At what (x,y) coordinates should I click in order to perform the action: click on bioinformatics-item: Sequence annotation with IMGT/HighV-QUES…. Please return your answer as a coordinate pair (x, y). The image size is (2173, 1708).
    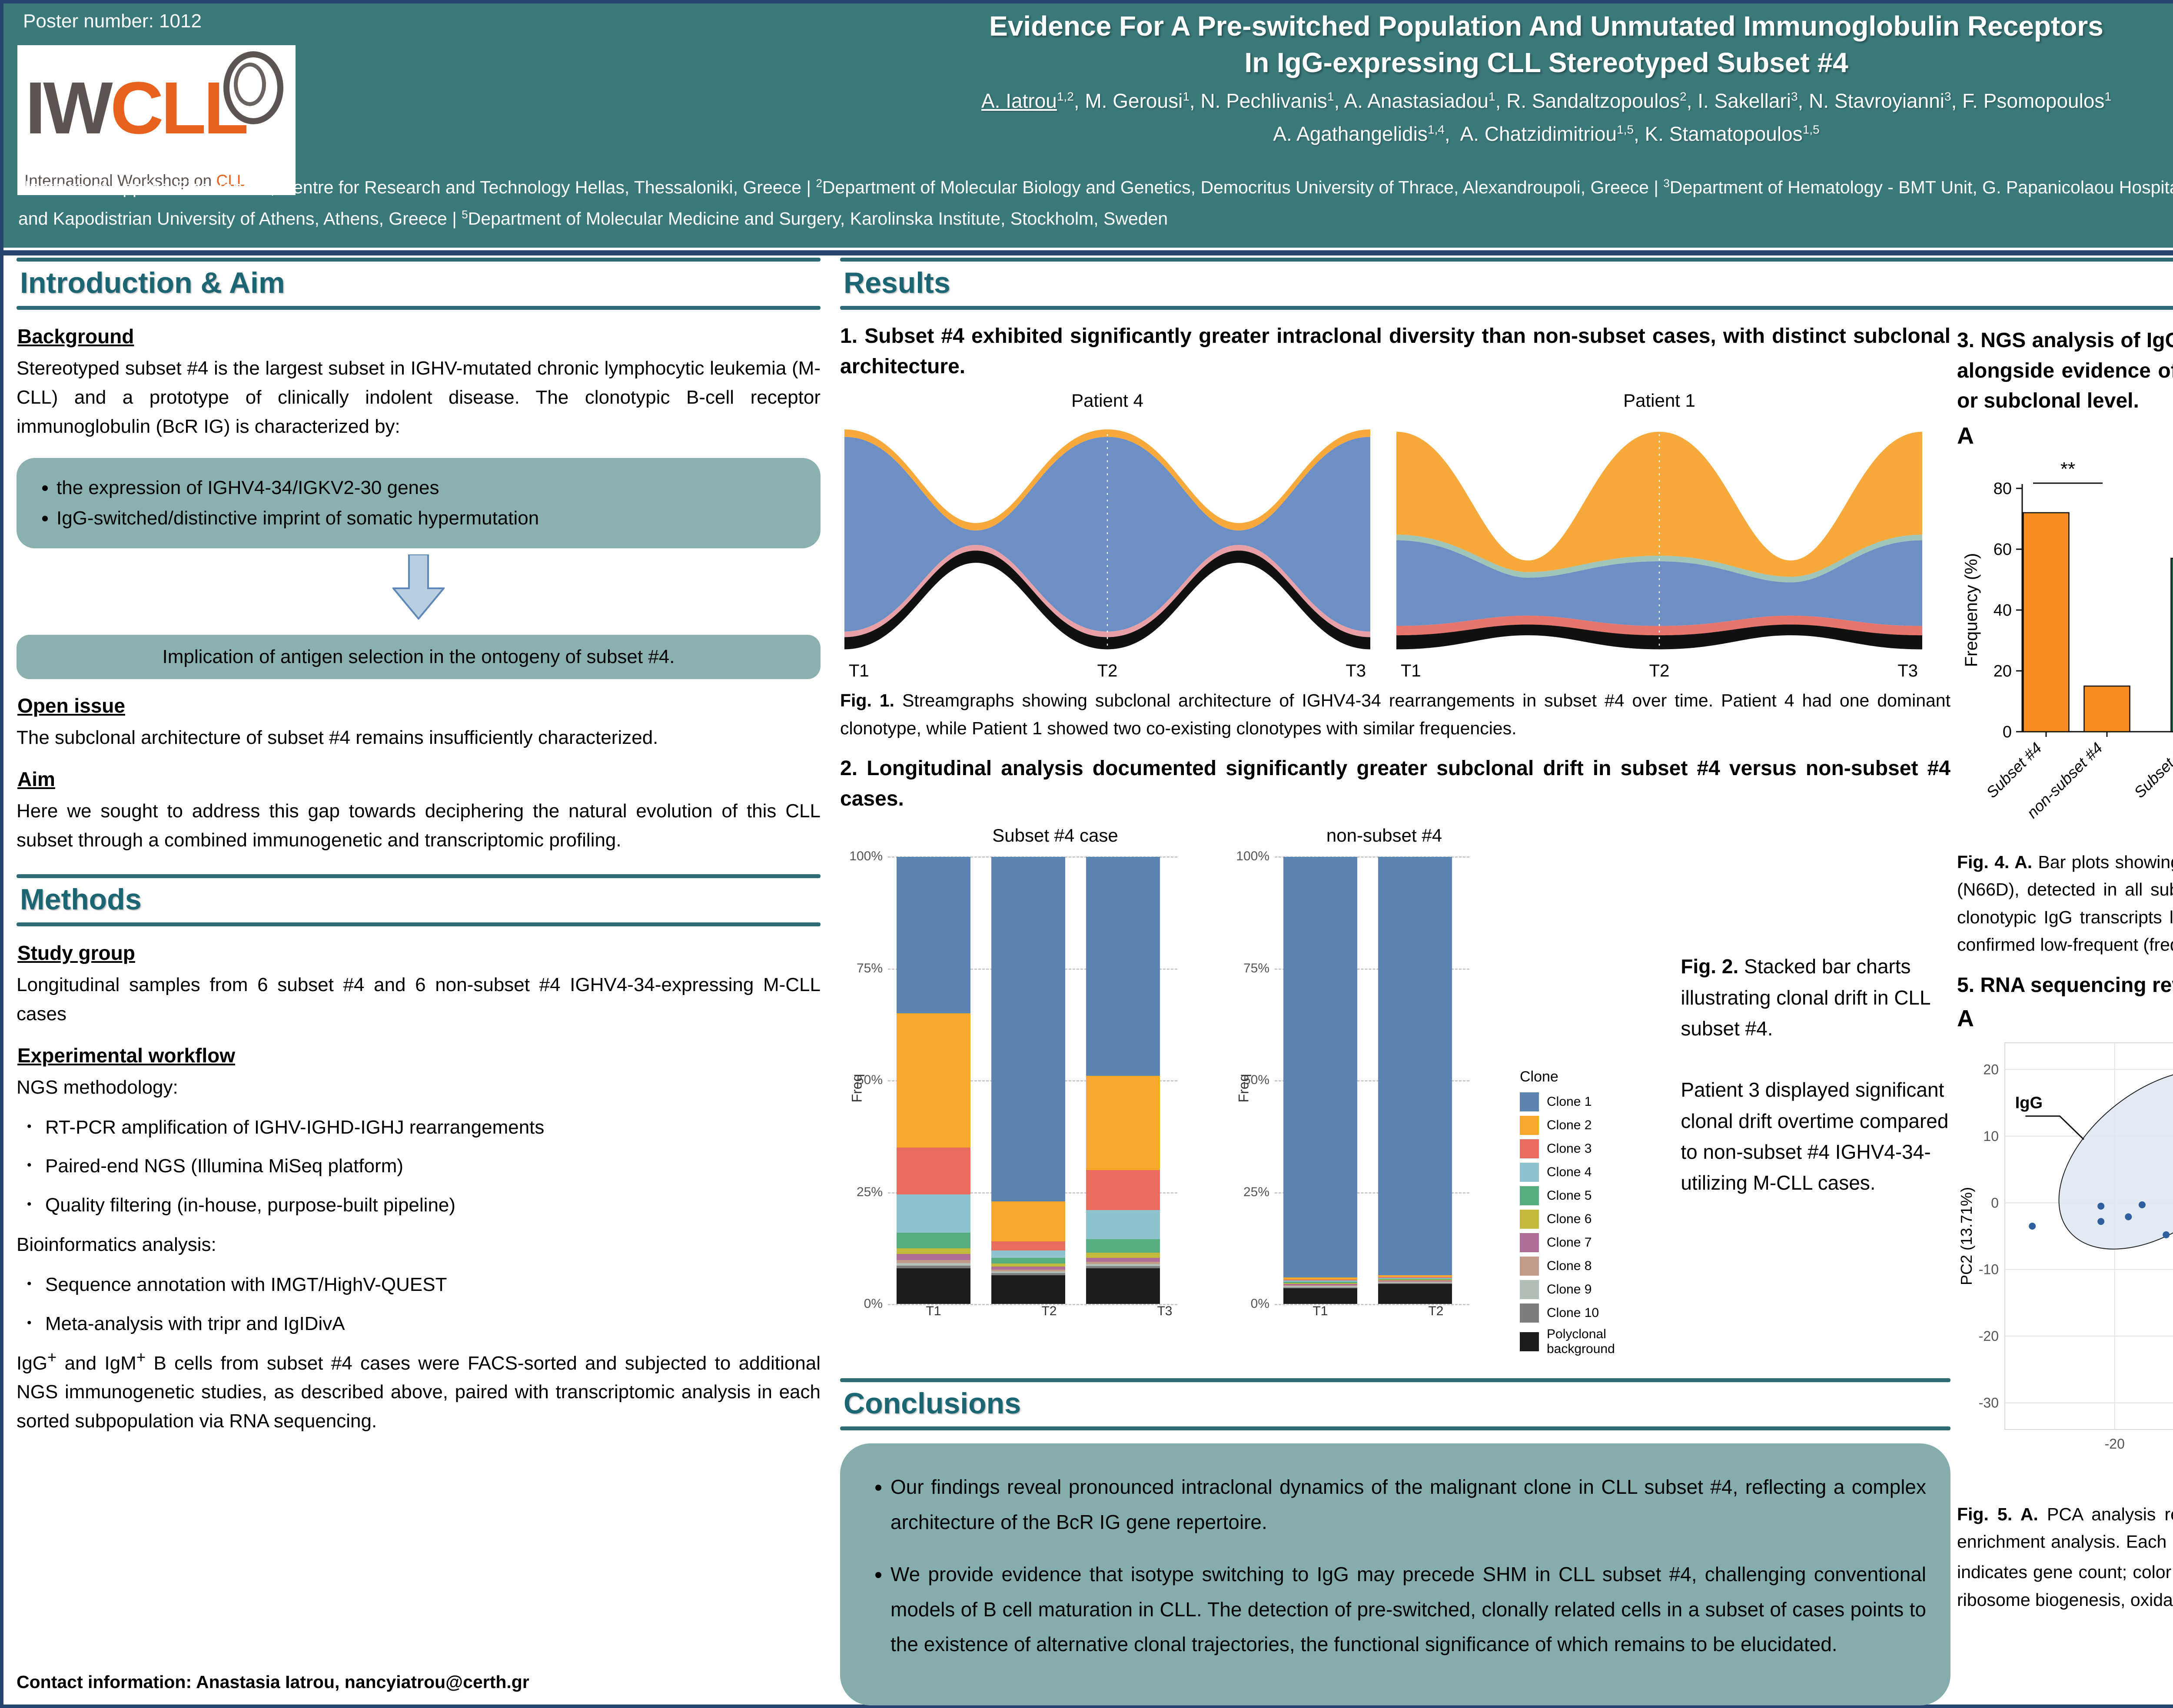
    Looking at the image, I should click on (421, 1285).